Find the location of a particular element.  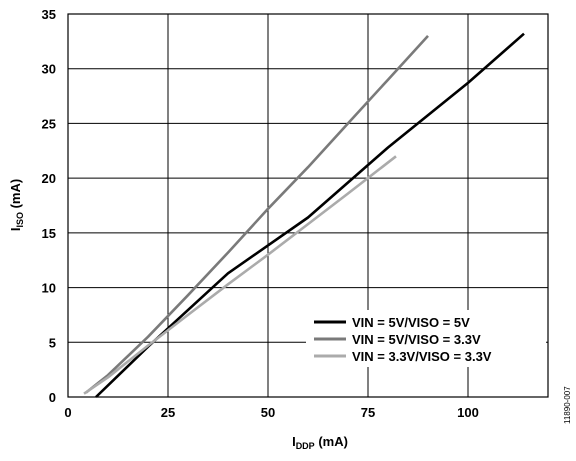

legend-entry-1: VIN = 5V/VISO = 5V is located at coordinates (411, 322).